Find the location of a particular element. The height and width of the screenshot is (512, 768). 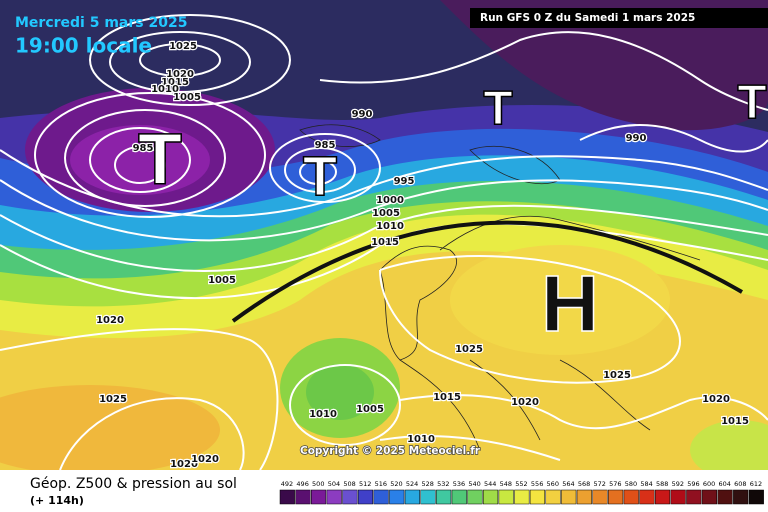

scale-label: 548 is located at coordinates (506, 484).